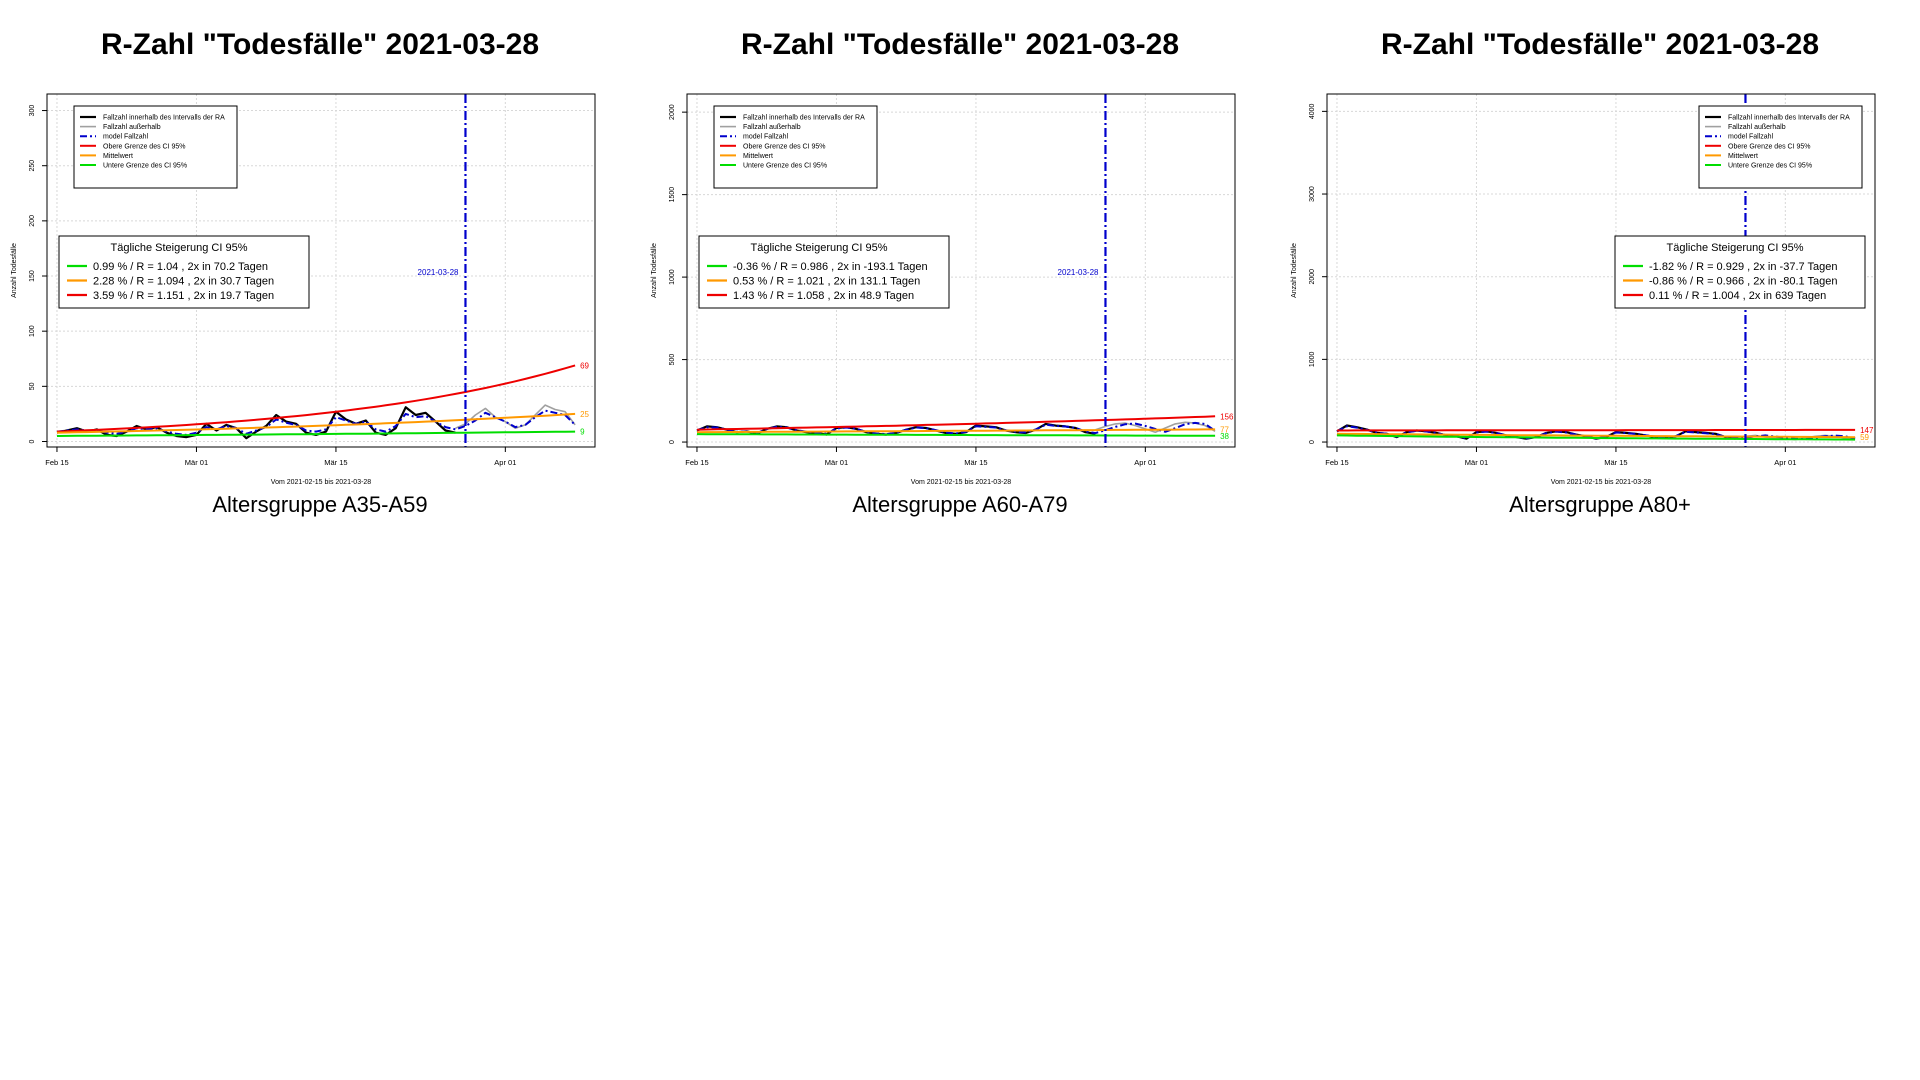 The image size is (1920, 1080). I want to click on series-end-label: 25, so click(584, 414).